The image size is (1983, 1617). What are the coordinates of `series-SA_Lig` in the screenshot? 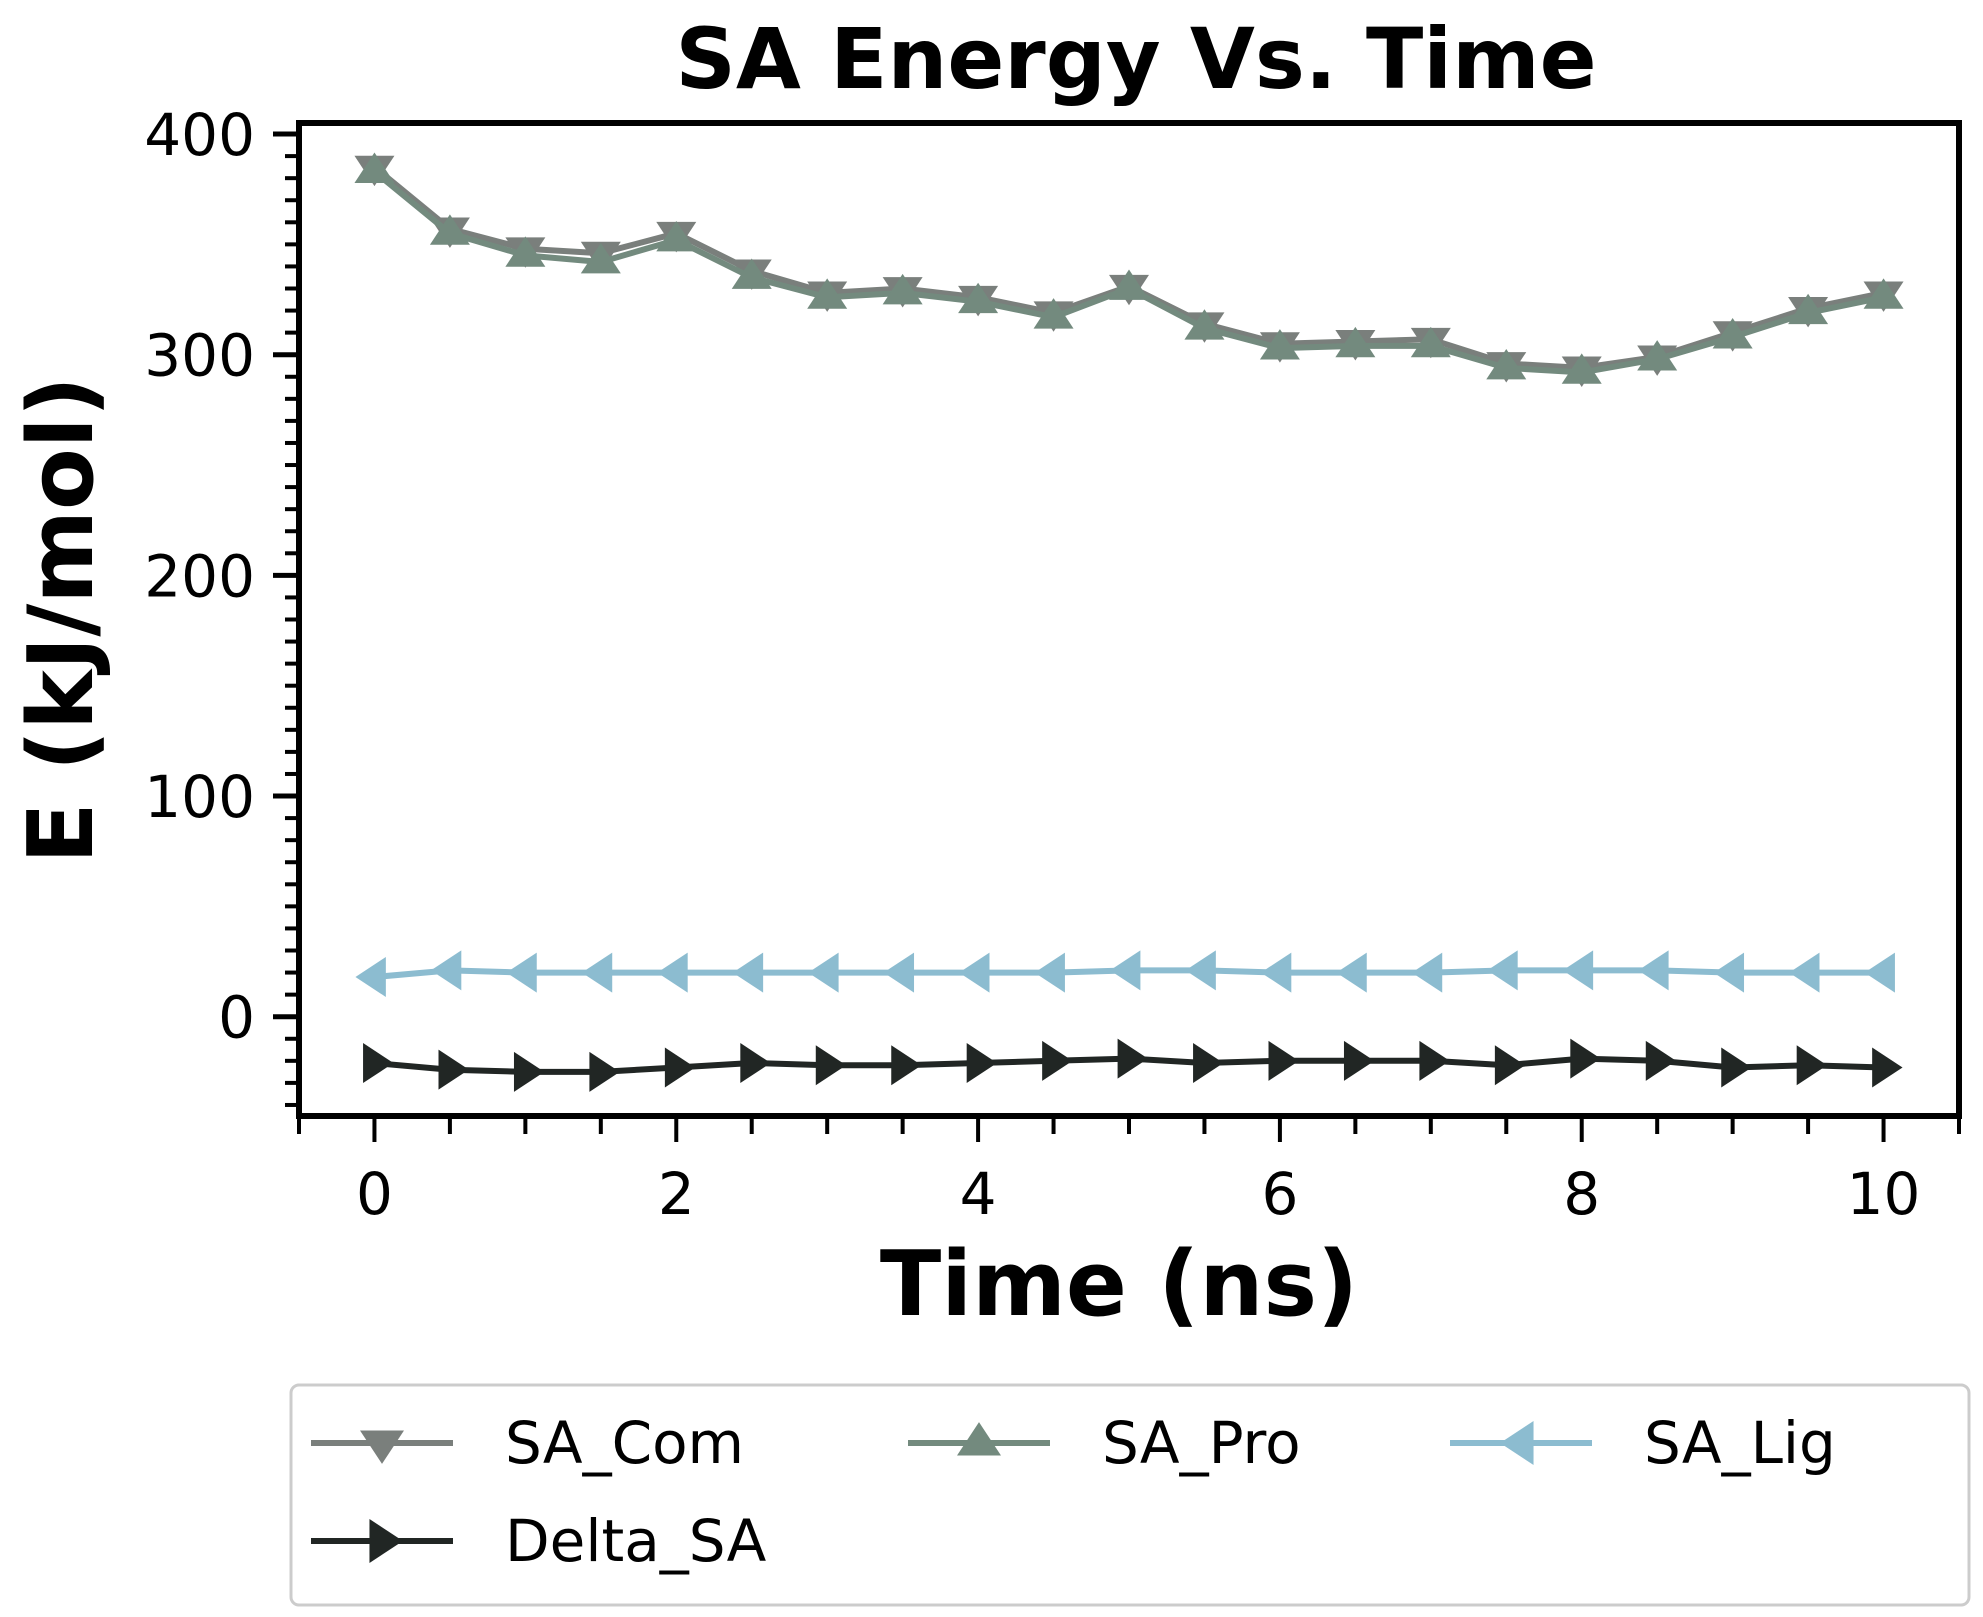 It's located at (1124, 973).